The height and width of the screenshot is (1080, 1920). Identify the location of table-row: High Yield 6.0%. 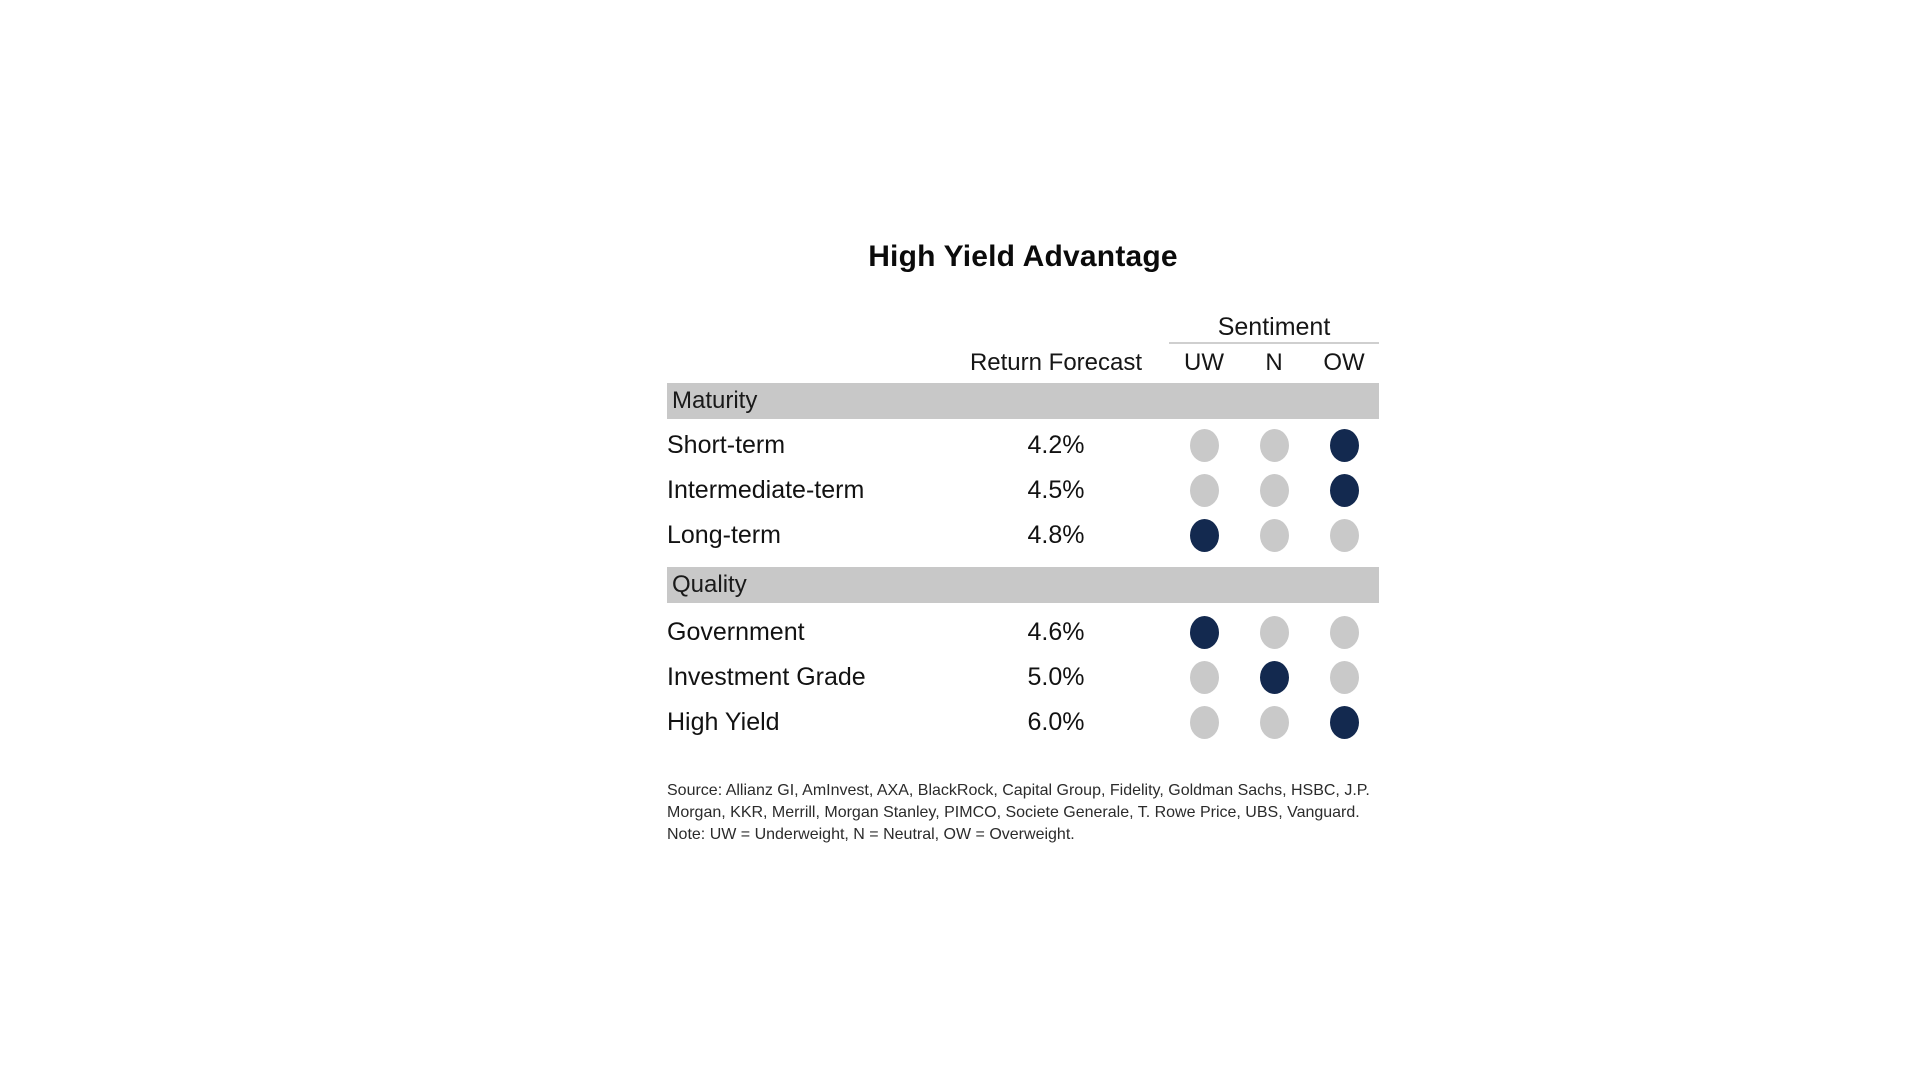
(1023, 722).